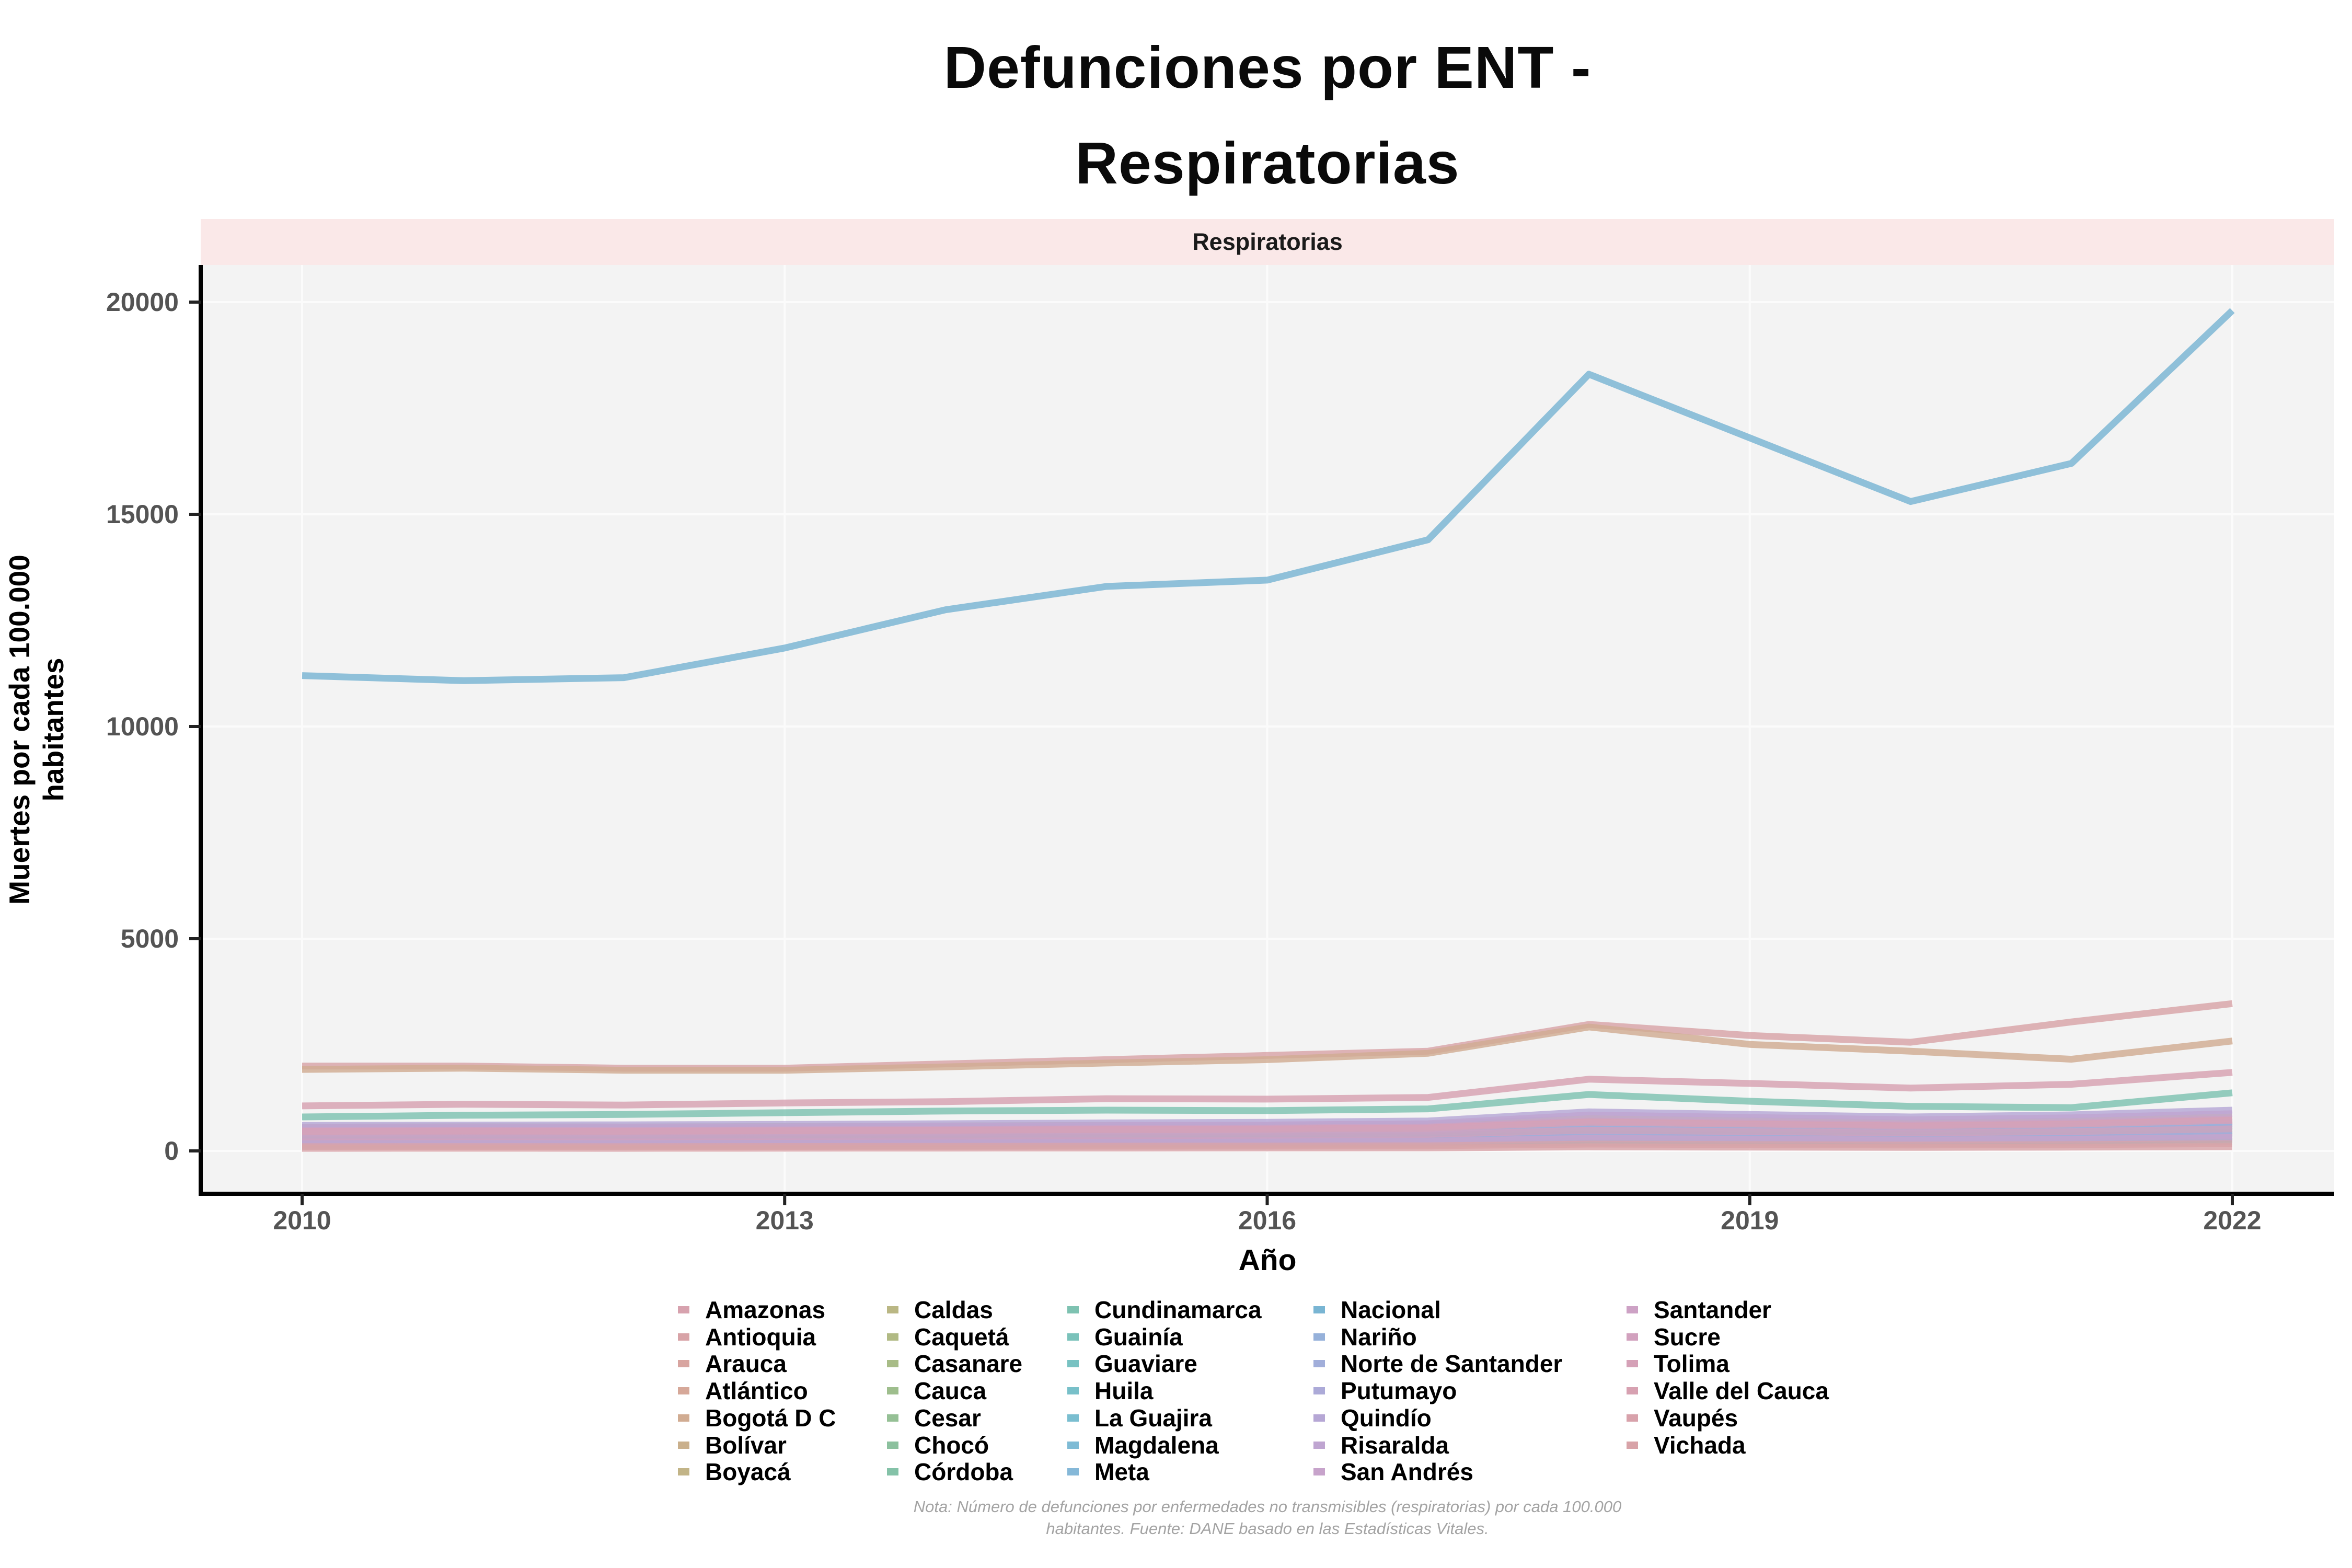 The image size is (2352, 1568). Describe the element at coordinates (171, 1151) in the screenshot. I see `y-tick-label: 0` at that location.